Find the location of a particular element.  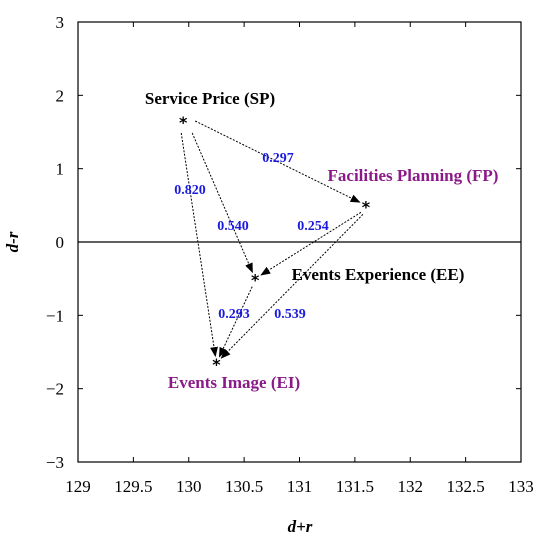

x-tick-label: 131 is located at coordinates (300, 486).